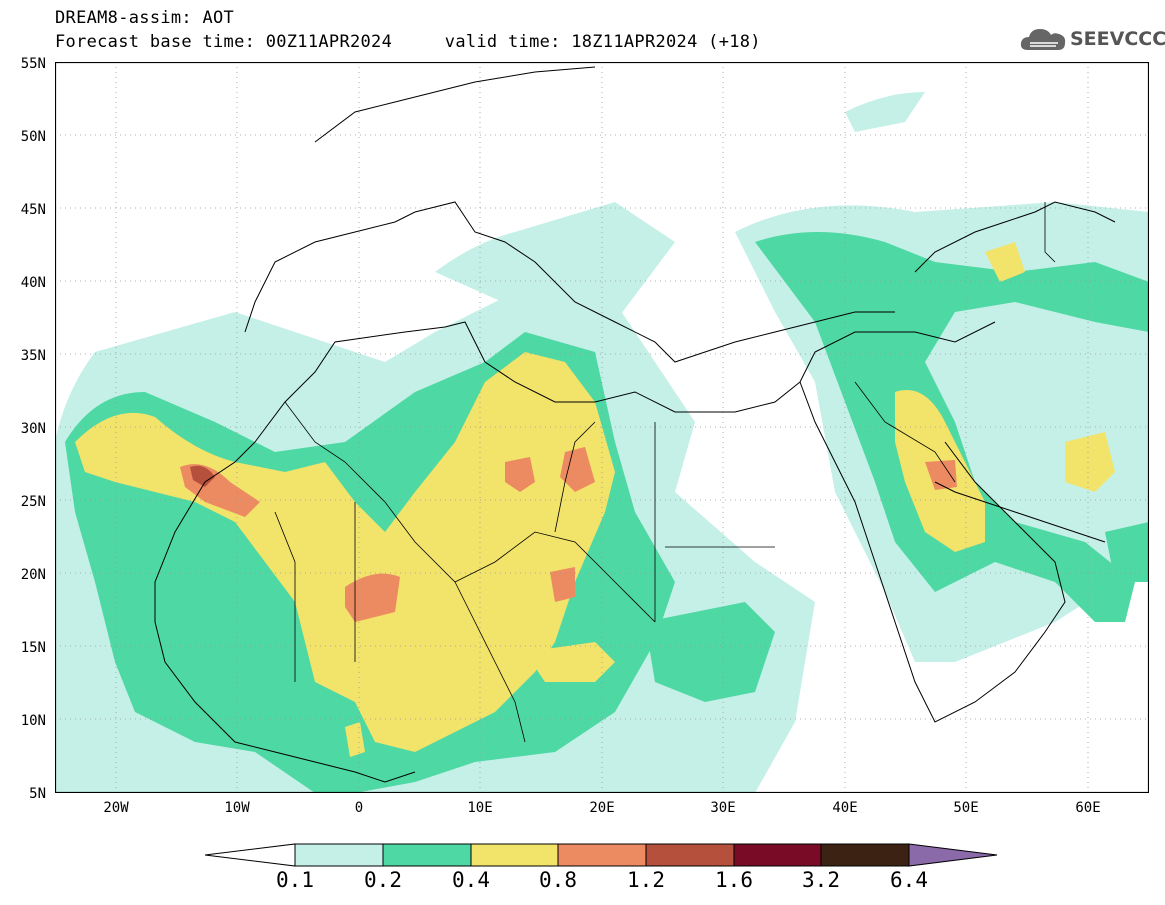 The height and width of the screenshot is (905, 1165). I want to click on lon-label-20e: 20E, so click(602, 808).